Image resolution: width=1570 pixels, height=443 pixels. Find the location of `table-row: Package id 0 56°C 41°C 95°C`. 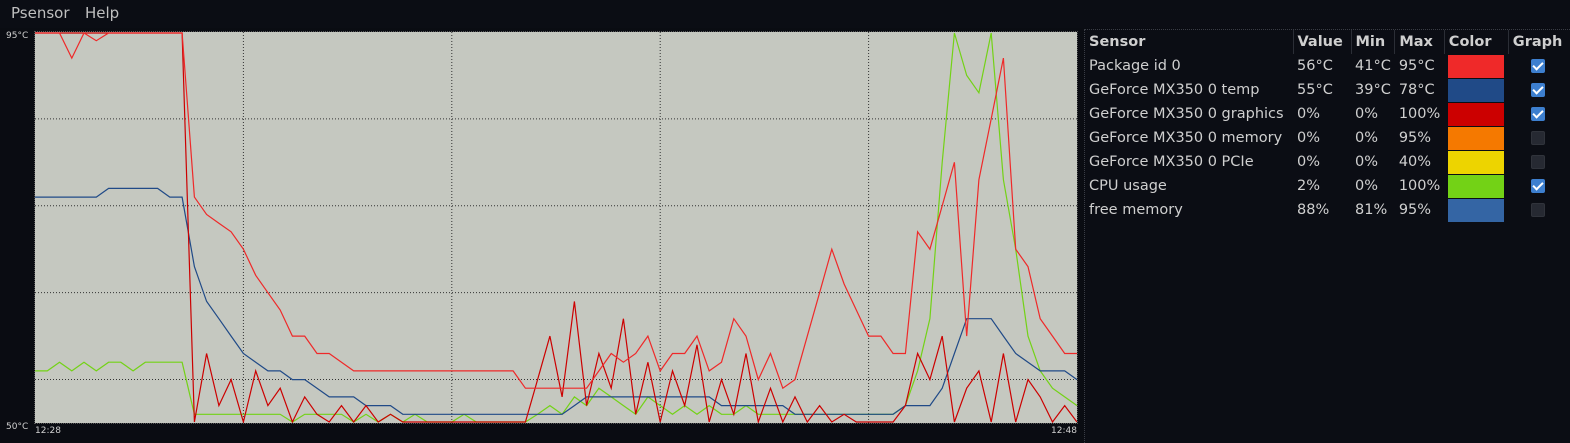

table-row: Package id 0 56°C 41°C 95°C is located at coordinates (1326, 66).